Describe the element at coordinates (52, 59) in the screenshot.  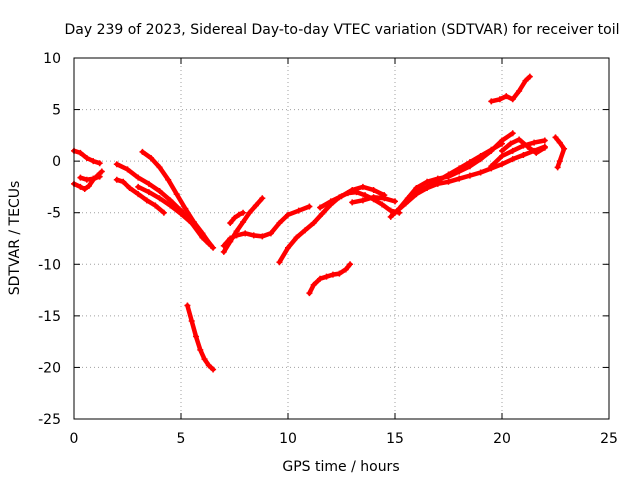
I see `y-tick-label: 10` at that location.